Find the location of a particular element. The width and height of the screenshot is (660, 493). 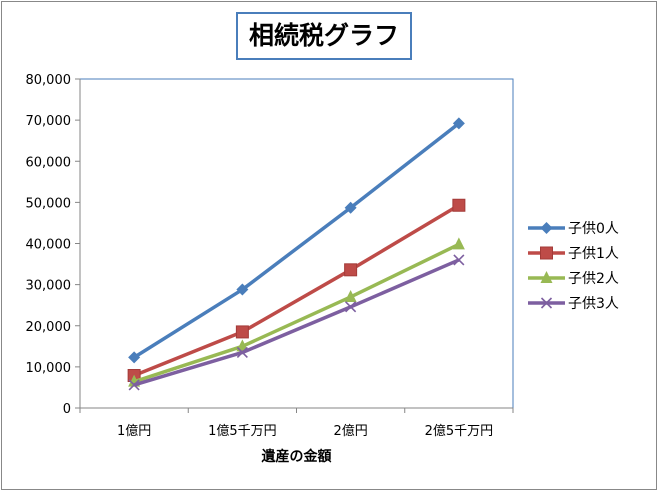

x-axis-title: 遺産の金額 is located at coordinates (297, 456).